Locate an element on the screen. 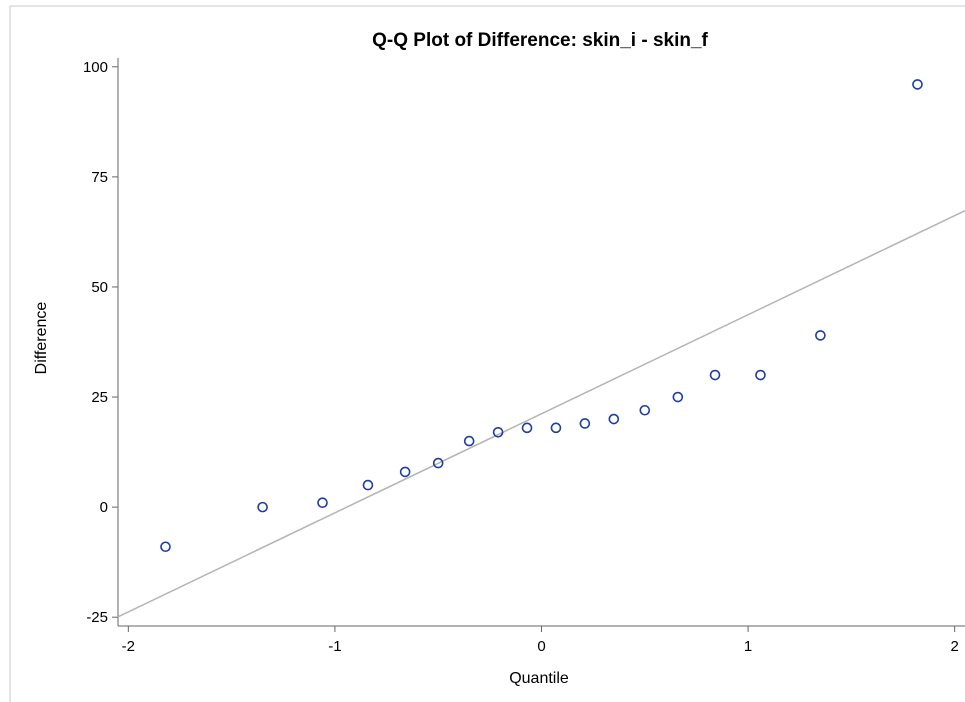  y-axis-ticks: -25 0 25 50 75 100 is located at coordinates (100, 342).